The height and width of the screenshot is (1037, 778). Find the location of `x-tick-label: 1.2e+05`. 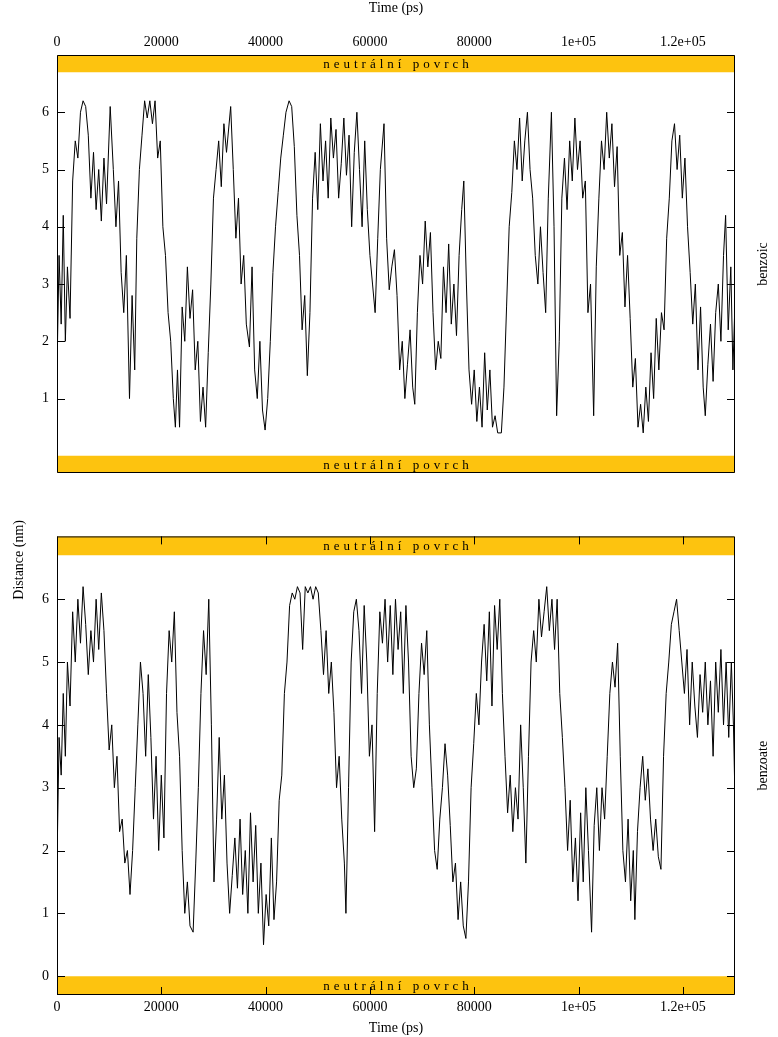

x-tick-label: 1.2e+05 is located at coordinates (683, 1007).